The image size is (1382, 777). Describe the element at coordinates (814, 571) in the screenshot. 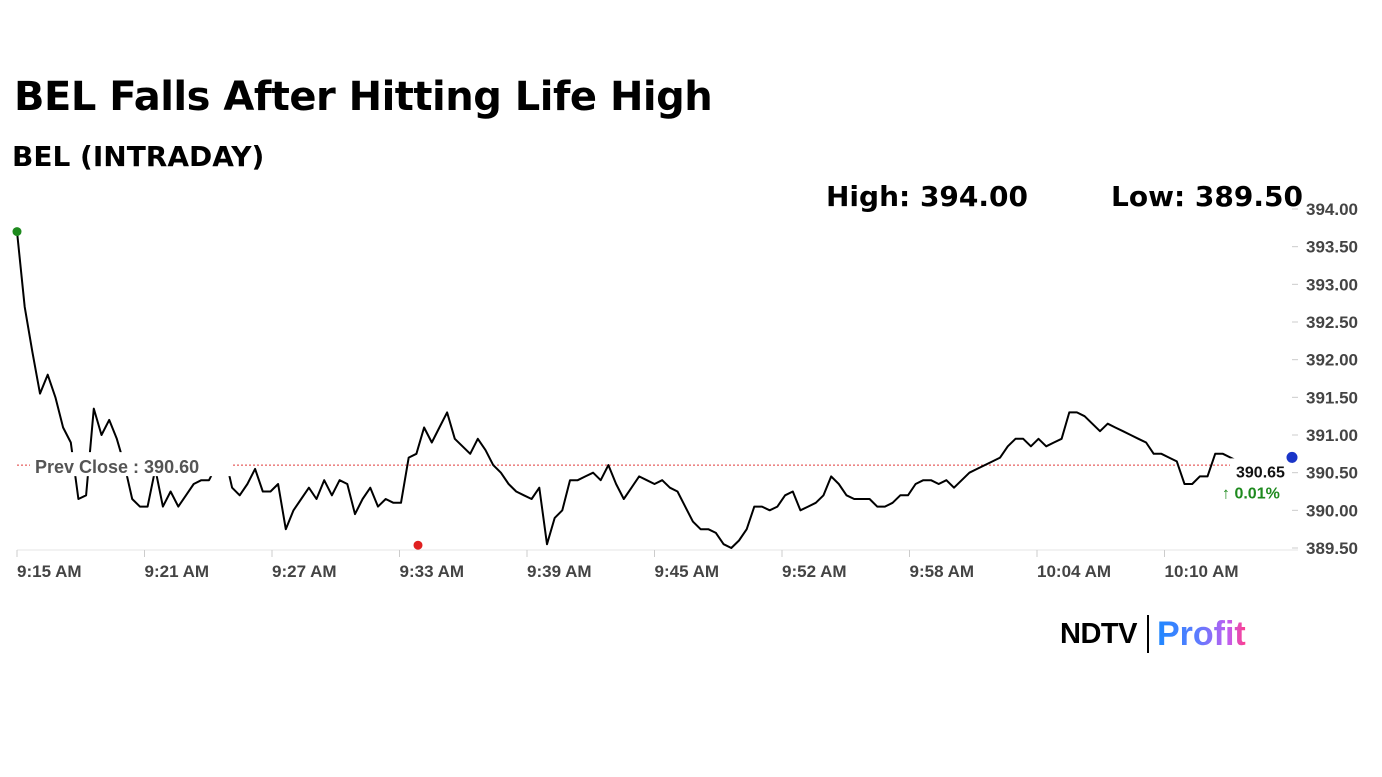

I see `x-tick-label: 9:52 AM` at that location.